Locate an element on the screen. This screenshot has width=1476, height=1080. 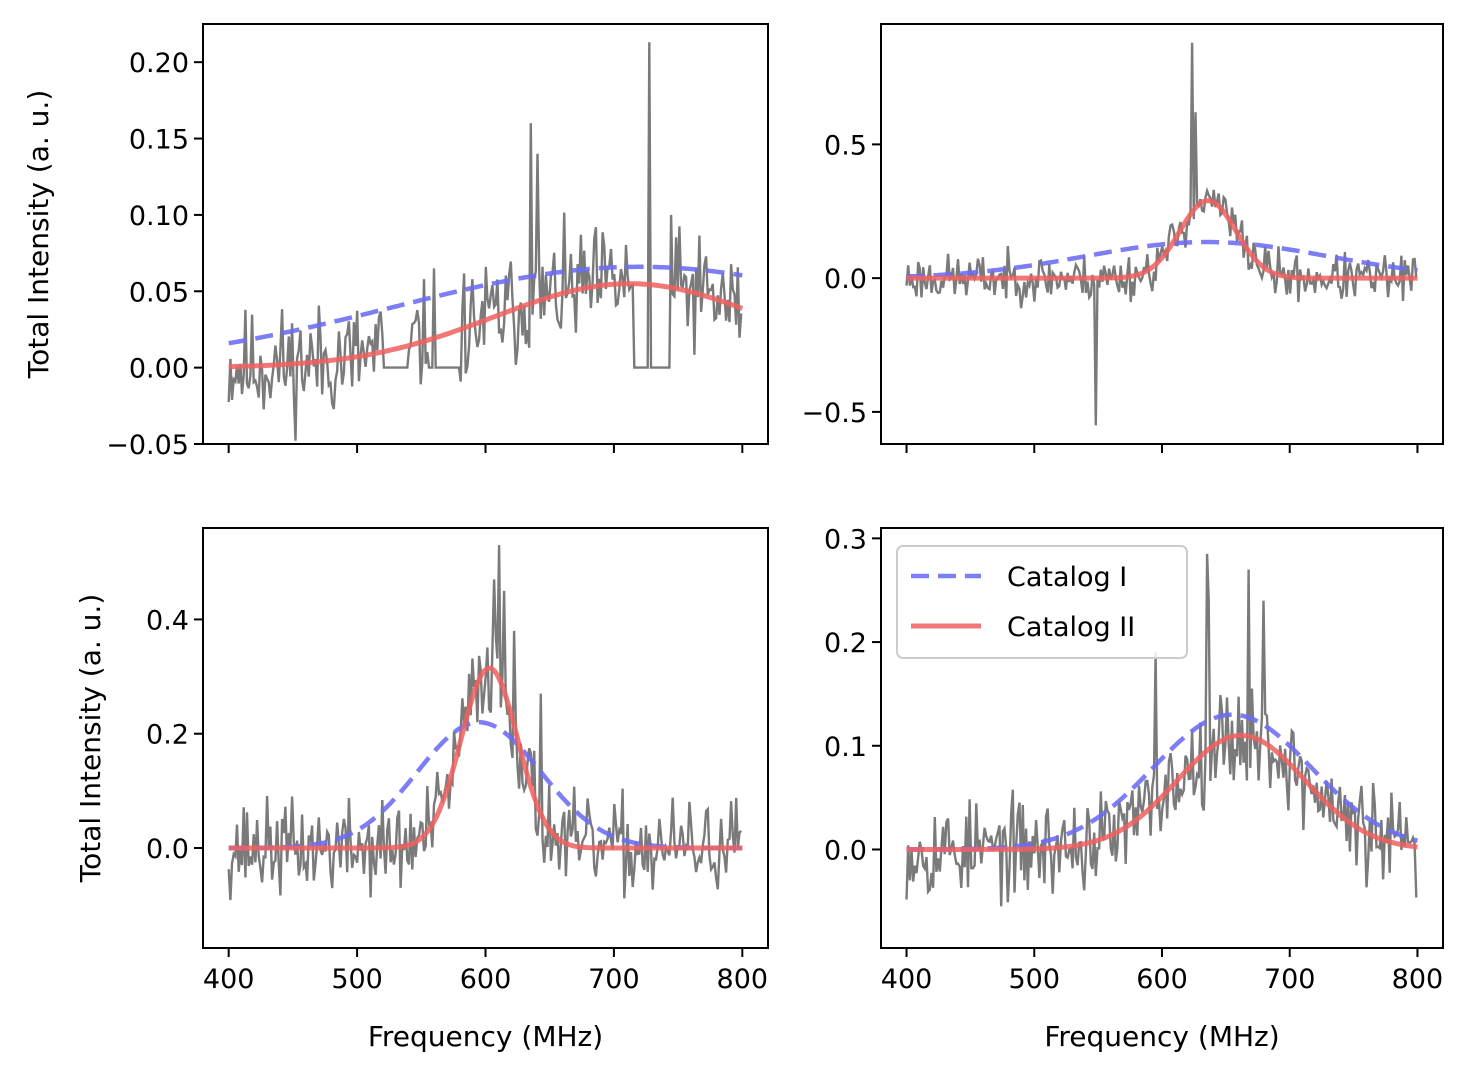
y-tick-label: 0.5 is located at coordinates (845, 145).